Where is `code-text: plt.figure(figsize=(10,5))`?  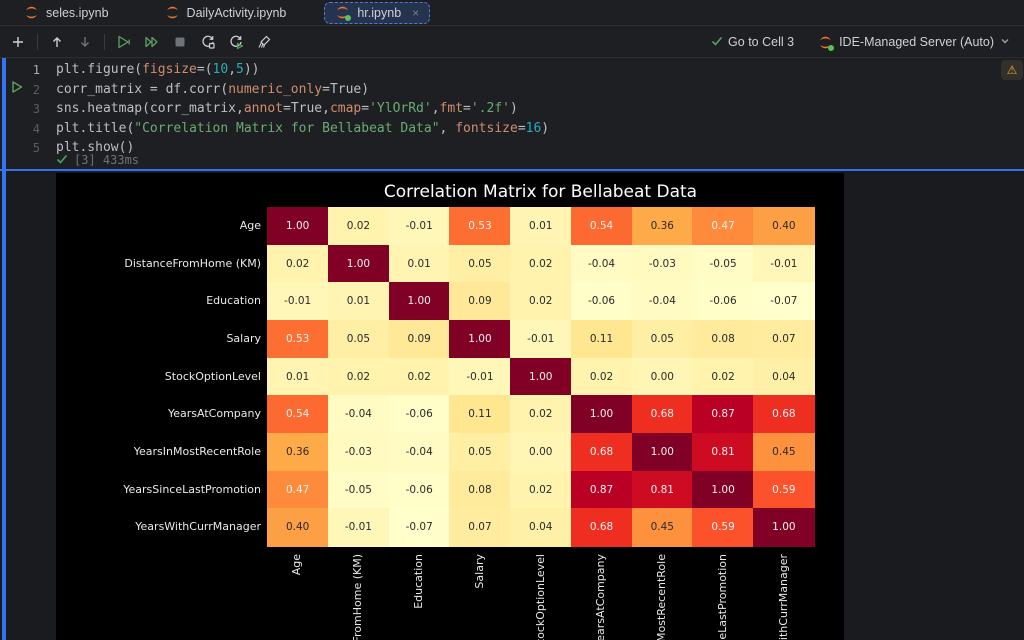
code-text: plt.figure(figsize=(10,5)) is located at coordinates (158, 70).